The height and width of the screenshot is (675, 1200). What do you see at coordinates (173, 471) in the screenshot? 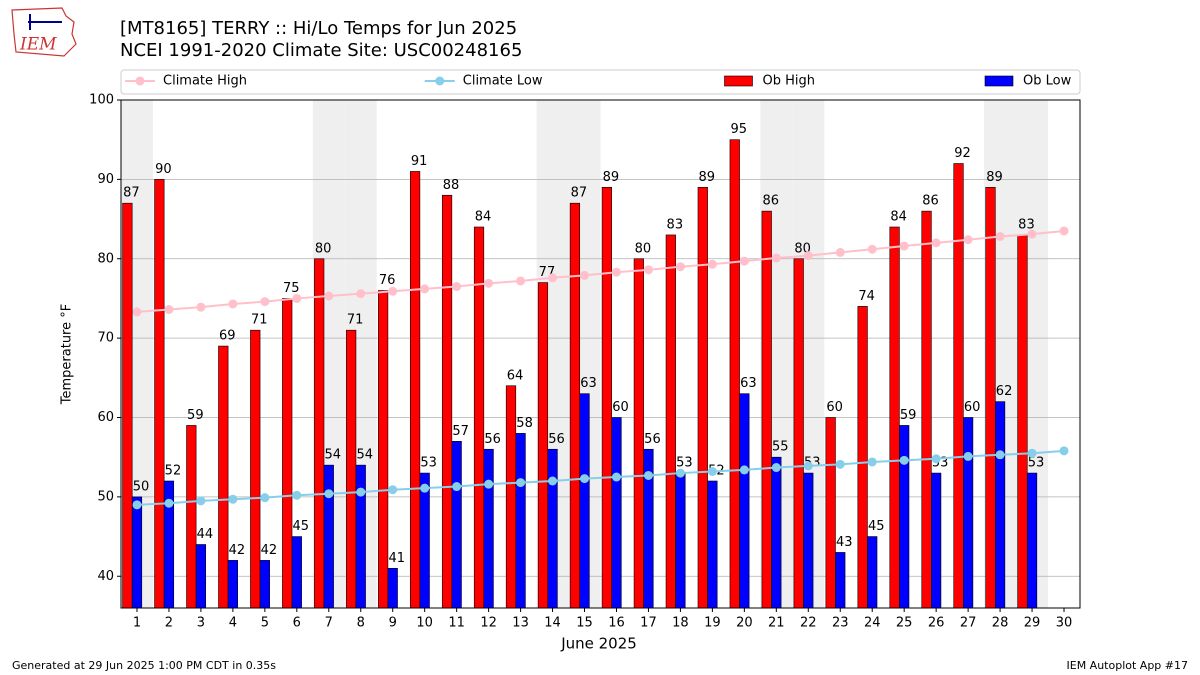
I see `data-label: 52` at bounding box center [173, 471].